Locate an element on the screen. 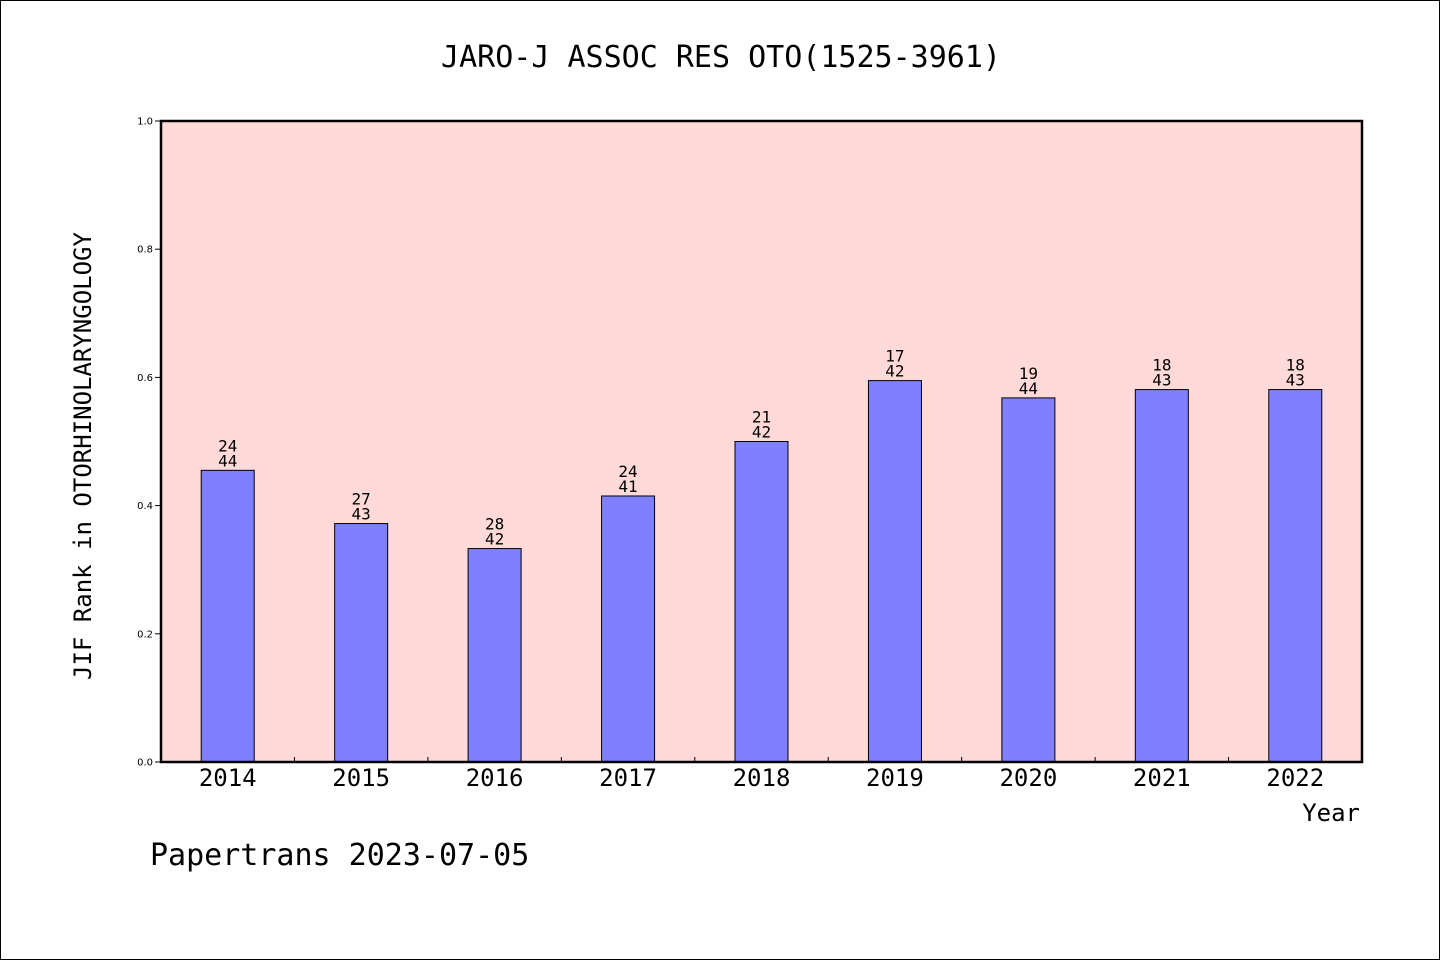 The height and width of the screenshot is (964, 1440). y-tick-label: 0.6 is located at coordinates (145, 378).